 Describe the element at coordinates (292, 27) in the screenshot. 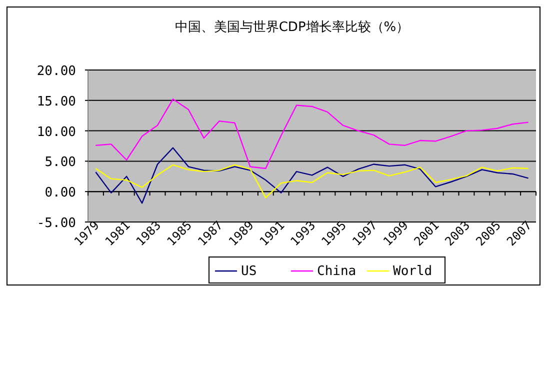

I see `chart-title: 中国、美国与世界CDP增长率比较（%）` at that location.